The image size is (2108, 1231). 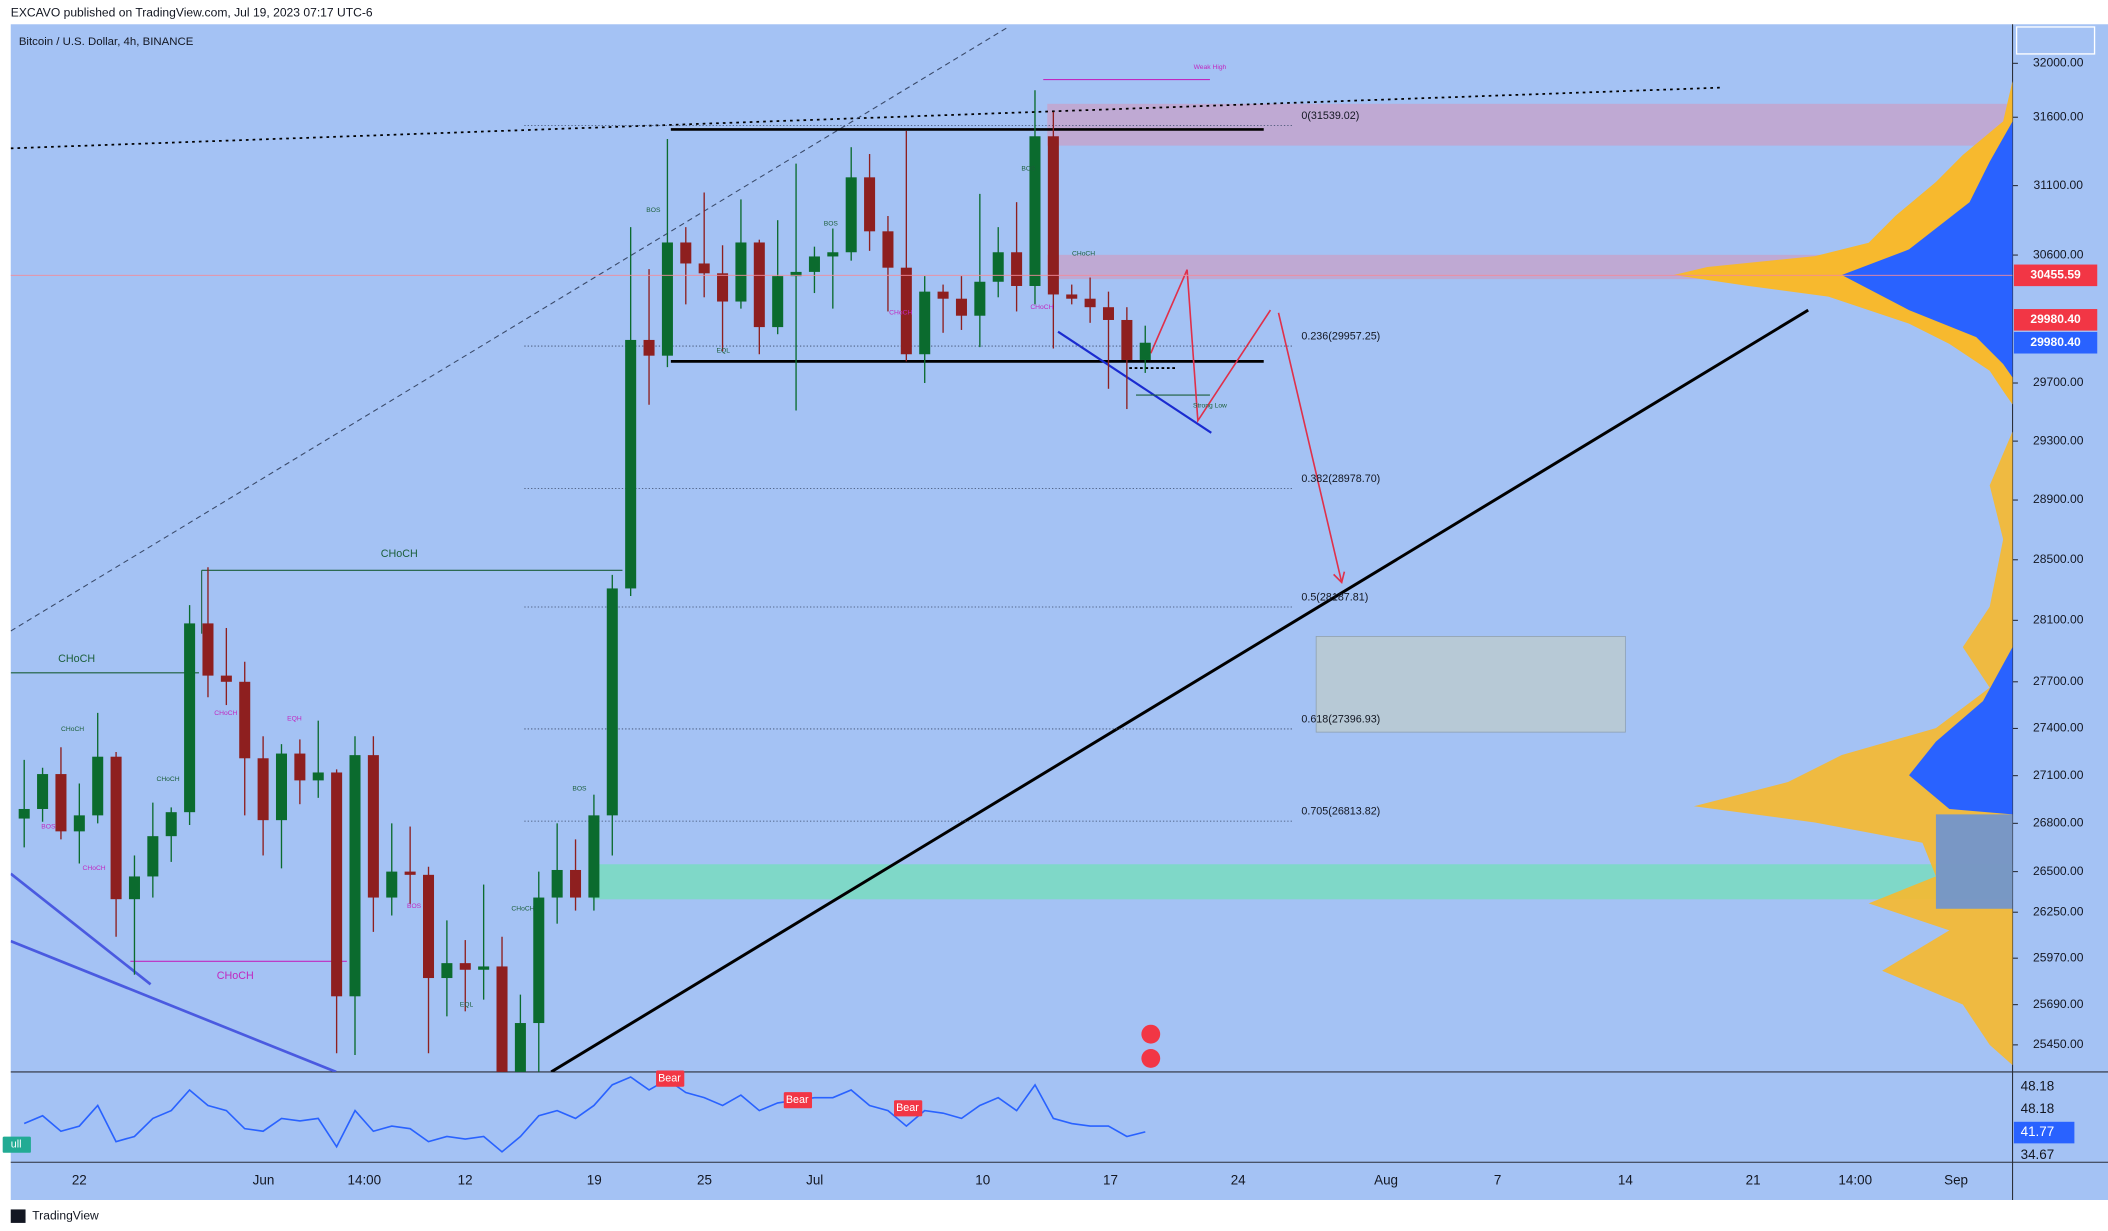 What do you see at coordinates (106, 42) in the screenshot?
I see `chart-title: Bitcoin / U.S. Dollar, 4h, BINANCE` at bounding box center [106, 42].